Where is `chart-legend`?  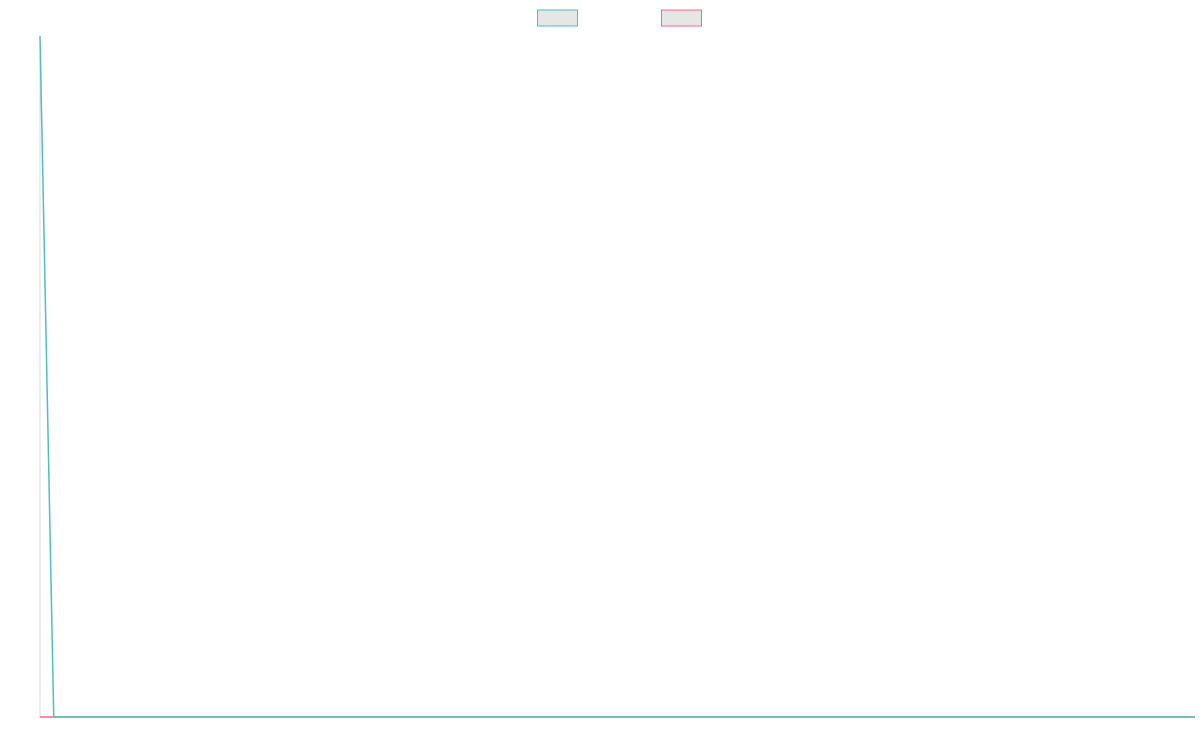
chart-legend is located at coordinates (619, 18).